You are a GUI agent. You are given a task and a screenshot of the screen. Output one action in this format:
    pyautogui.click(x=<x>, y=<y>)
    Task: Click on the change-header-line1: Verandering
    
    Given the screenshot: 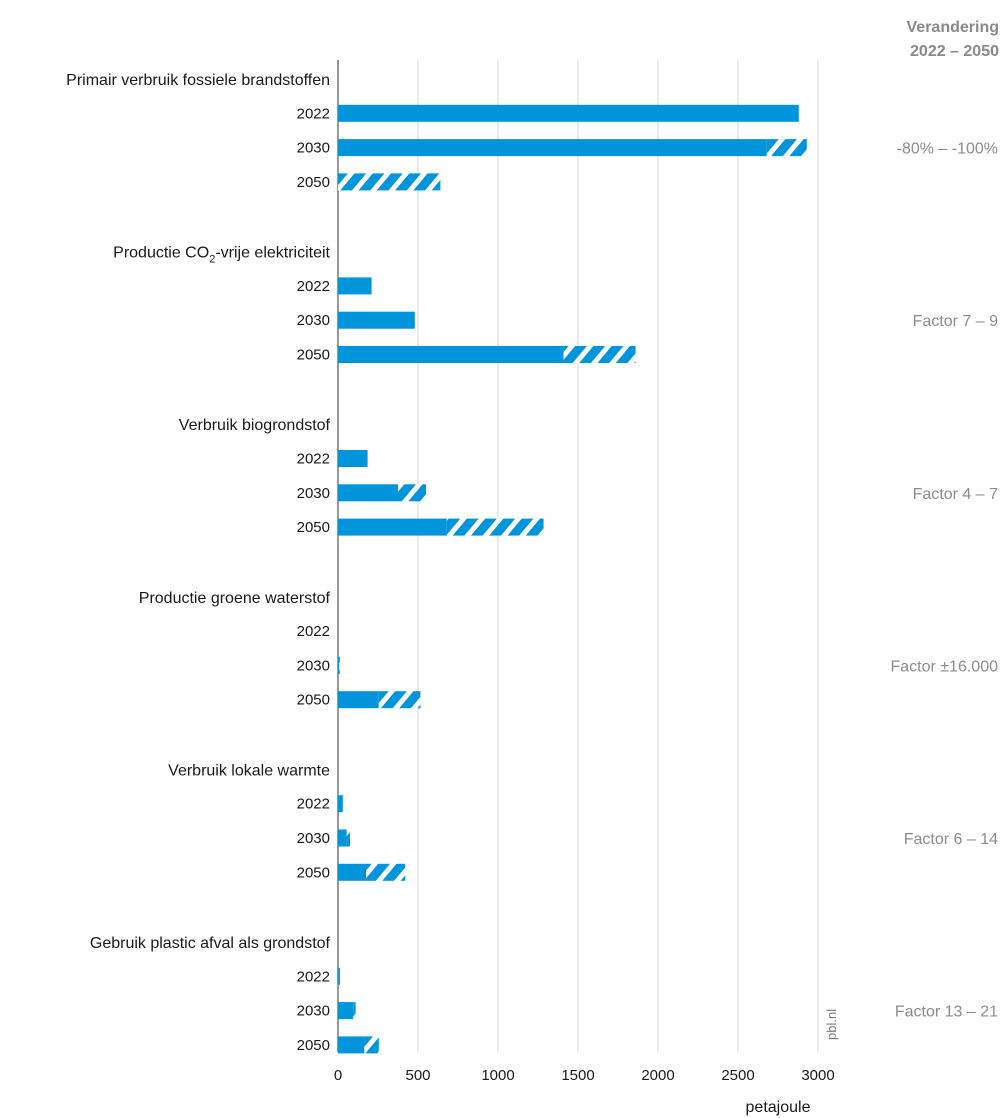 What is the action you would take?
    pyautogui.click(x=952, y=27)
    